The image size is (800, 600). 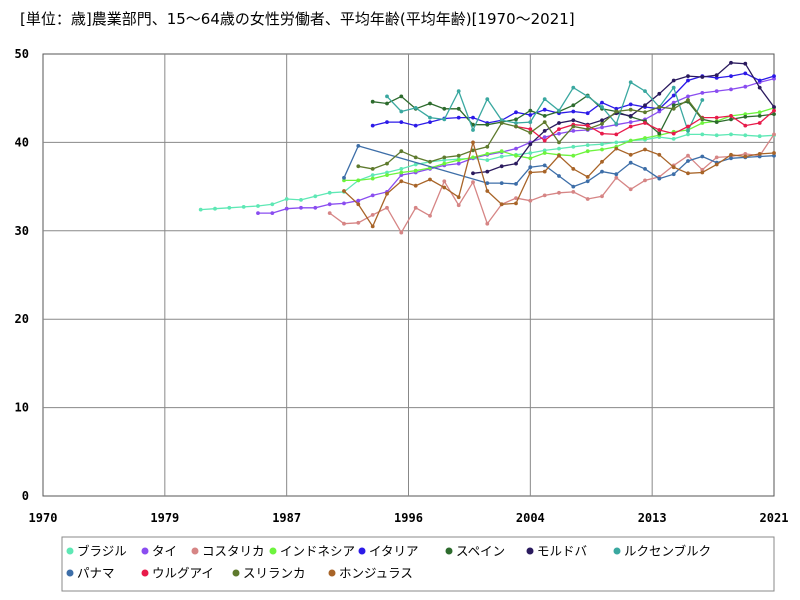 I want to click on legend-item: スリランカ, so click(x=269, y=573).